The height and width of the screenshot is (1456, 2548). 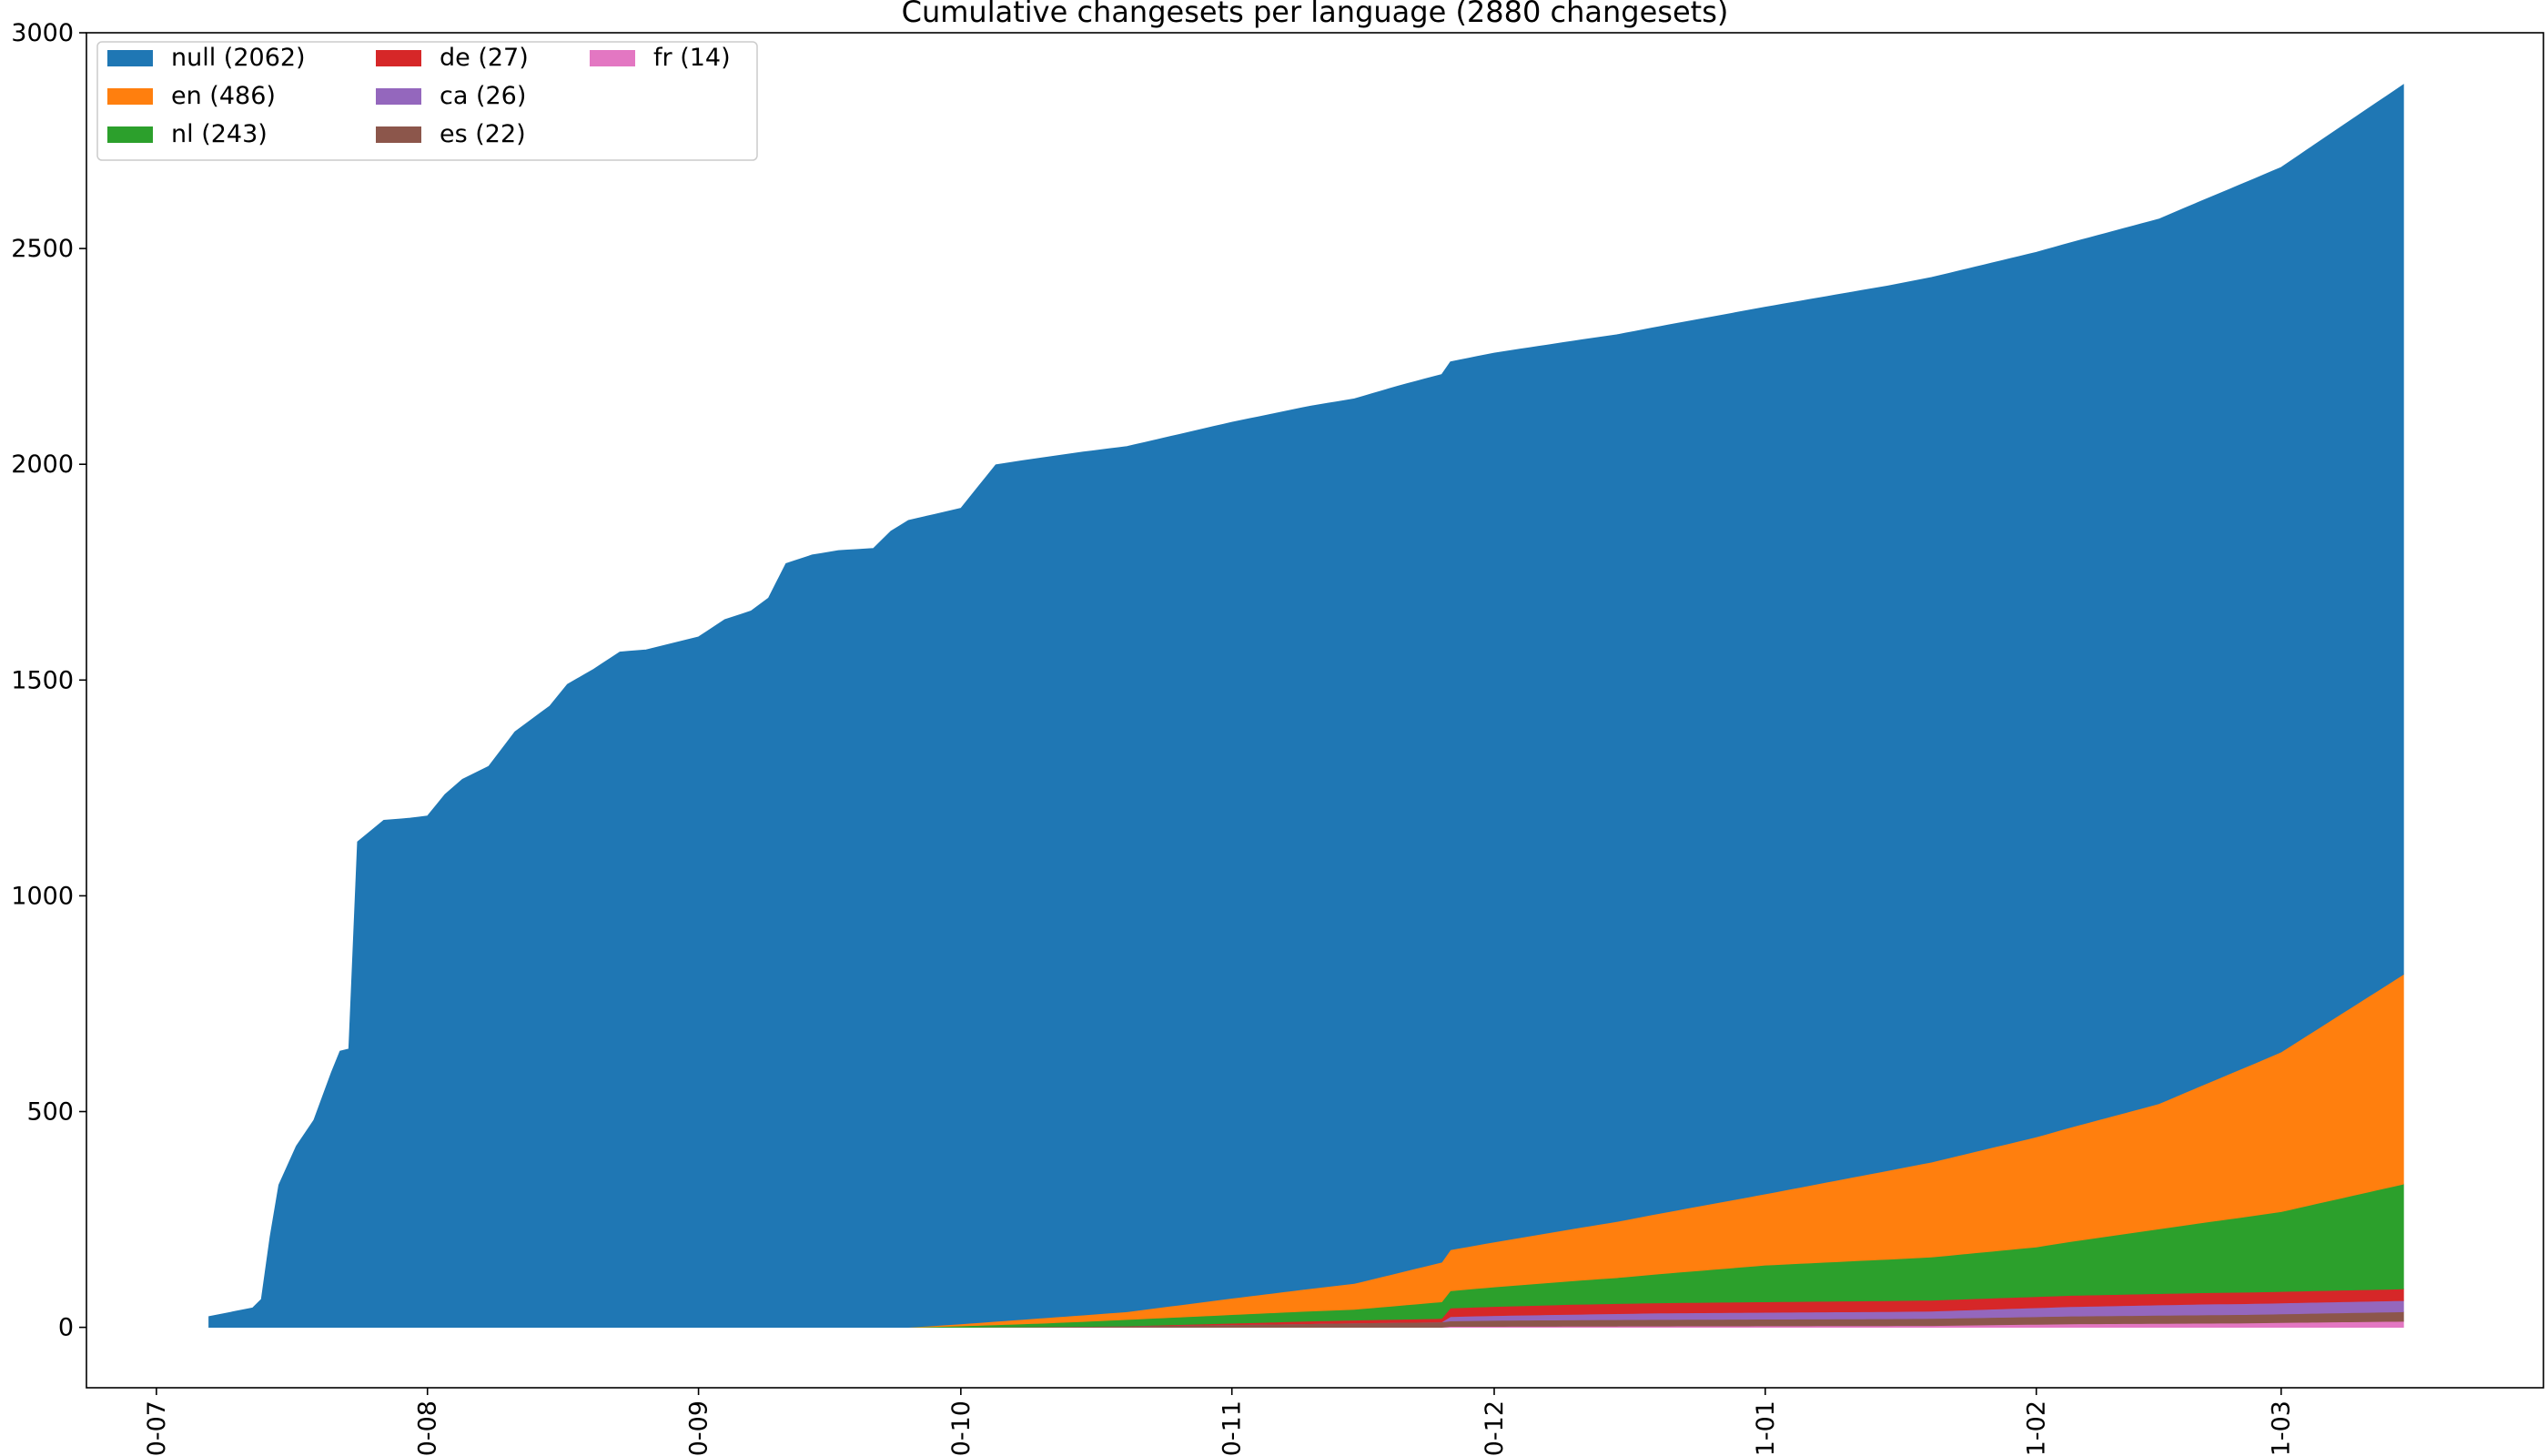 I want to click on y-tick-label: 500, so click(x=50, y=1112).